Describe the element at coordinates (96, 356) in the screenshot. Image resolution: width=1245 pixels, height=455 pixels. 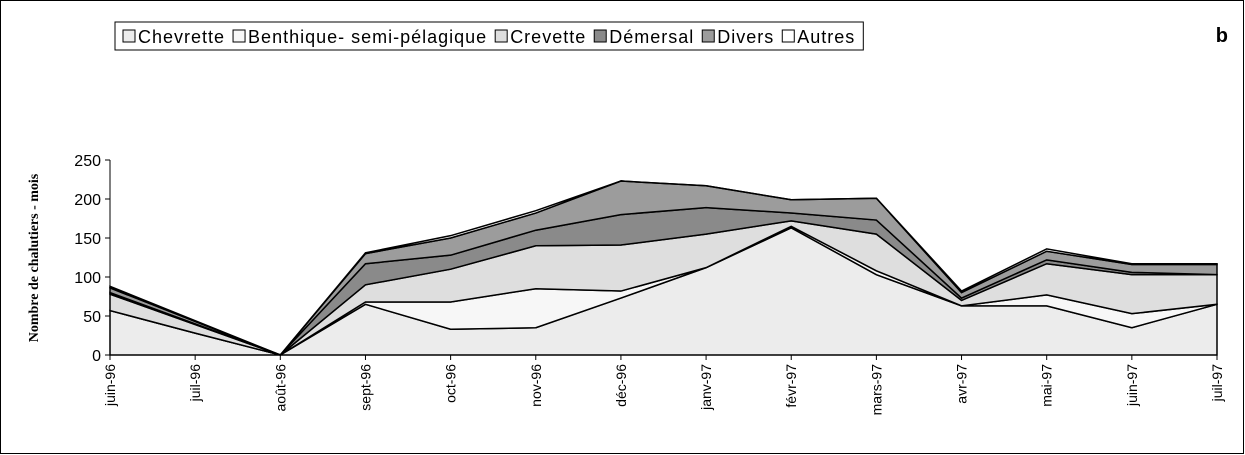
I see `y-tick-label: 0` at that location.